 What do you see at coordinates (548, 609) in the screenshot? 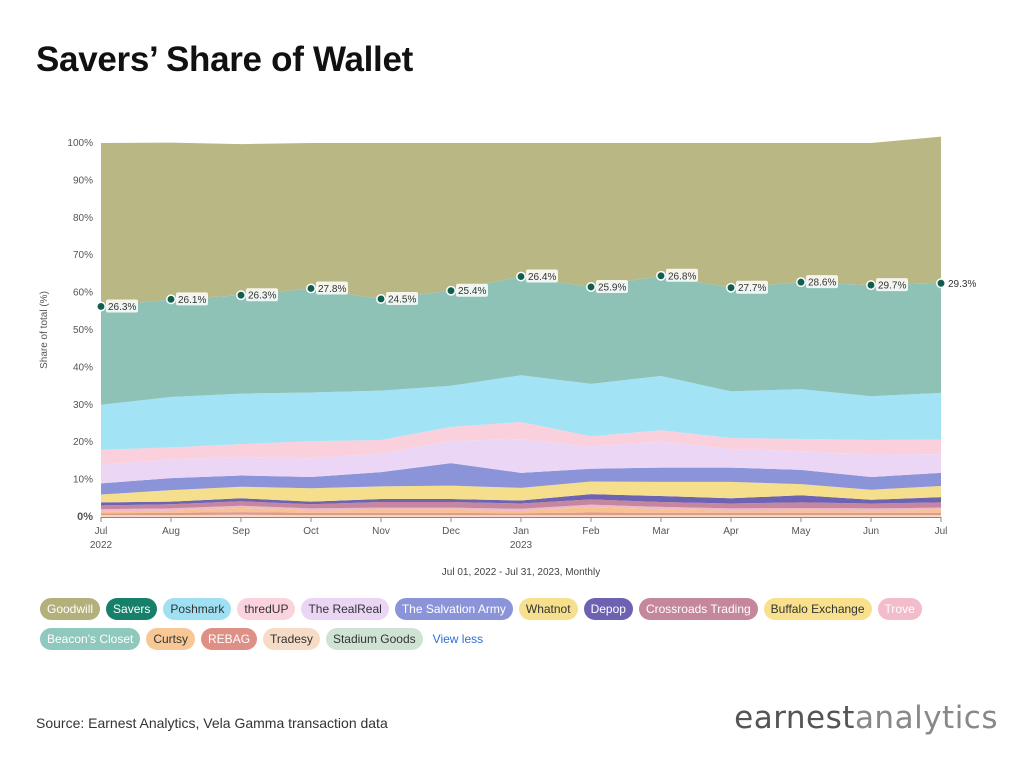
I see `legend-chip-whatnot: Whatnot` at bounding box center [548, 609].